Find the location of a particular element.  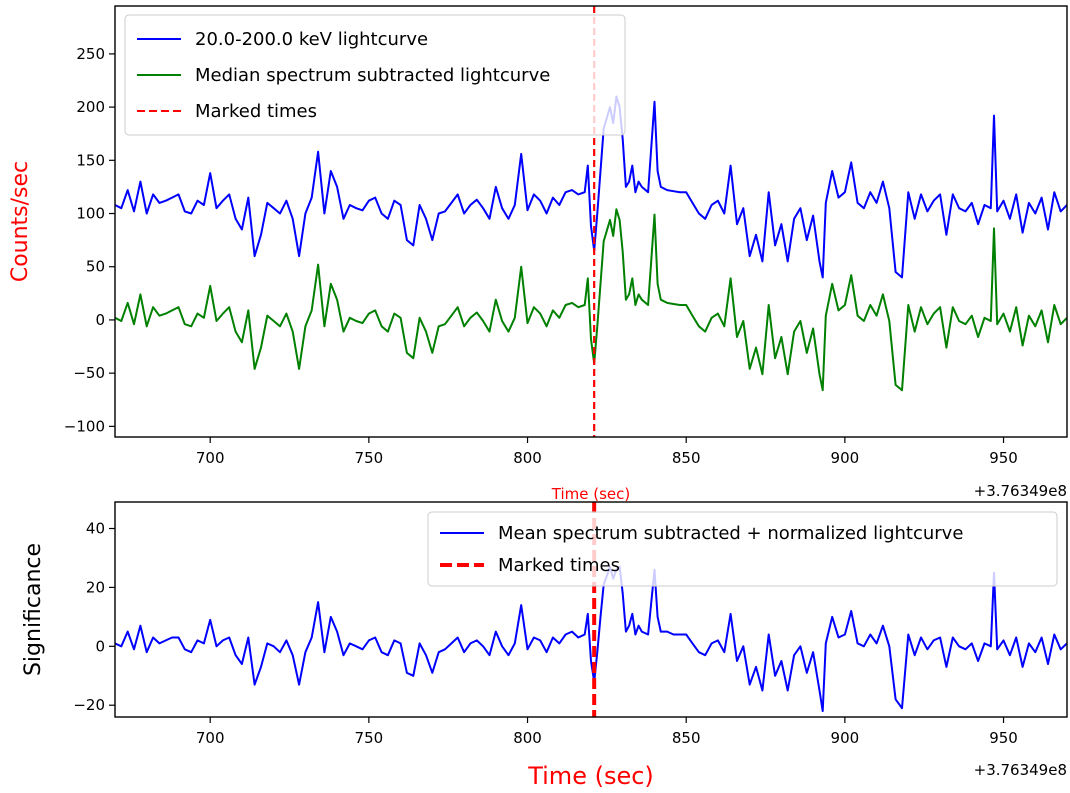

y-tick-label: −50 is located at coordinates (89, 373).